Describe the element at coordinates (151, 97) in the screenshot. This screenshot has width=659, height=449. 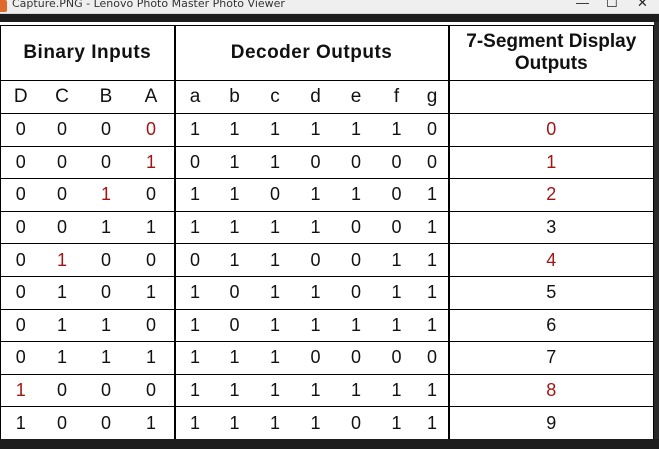
I see `column-header-a: A` at that location.